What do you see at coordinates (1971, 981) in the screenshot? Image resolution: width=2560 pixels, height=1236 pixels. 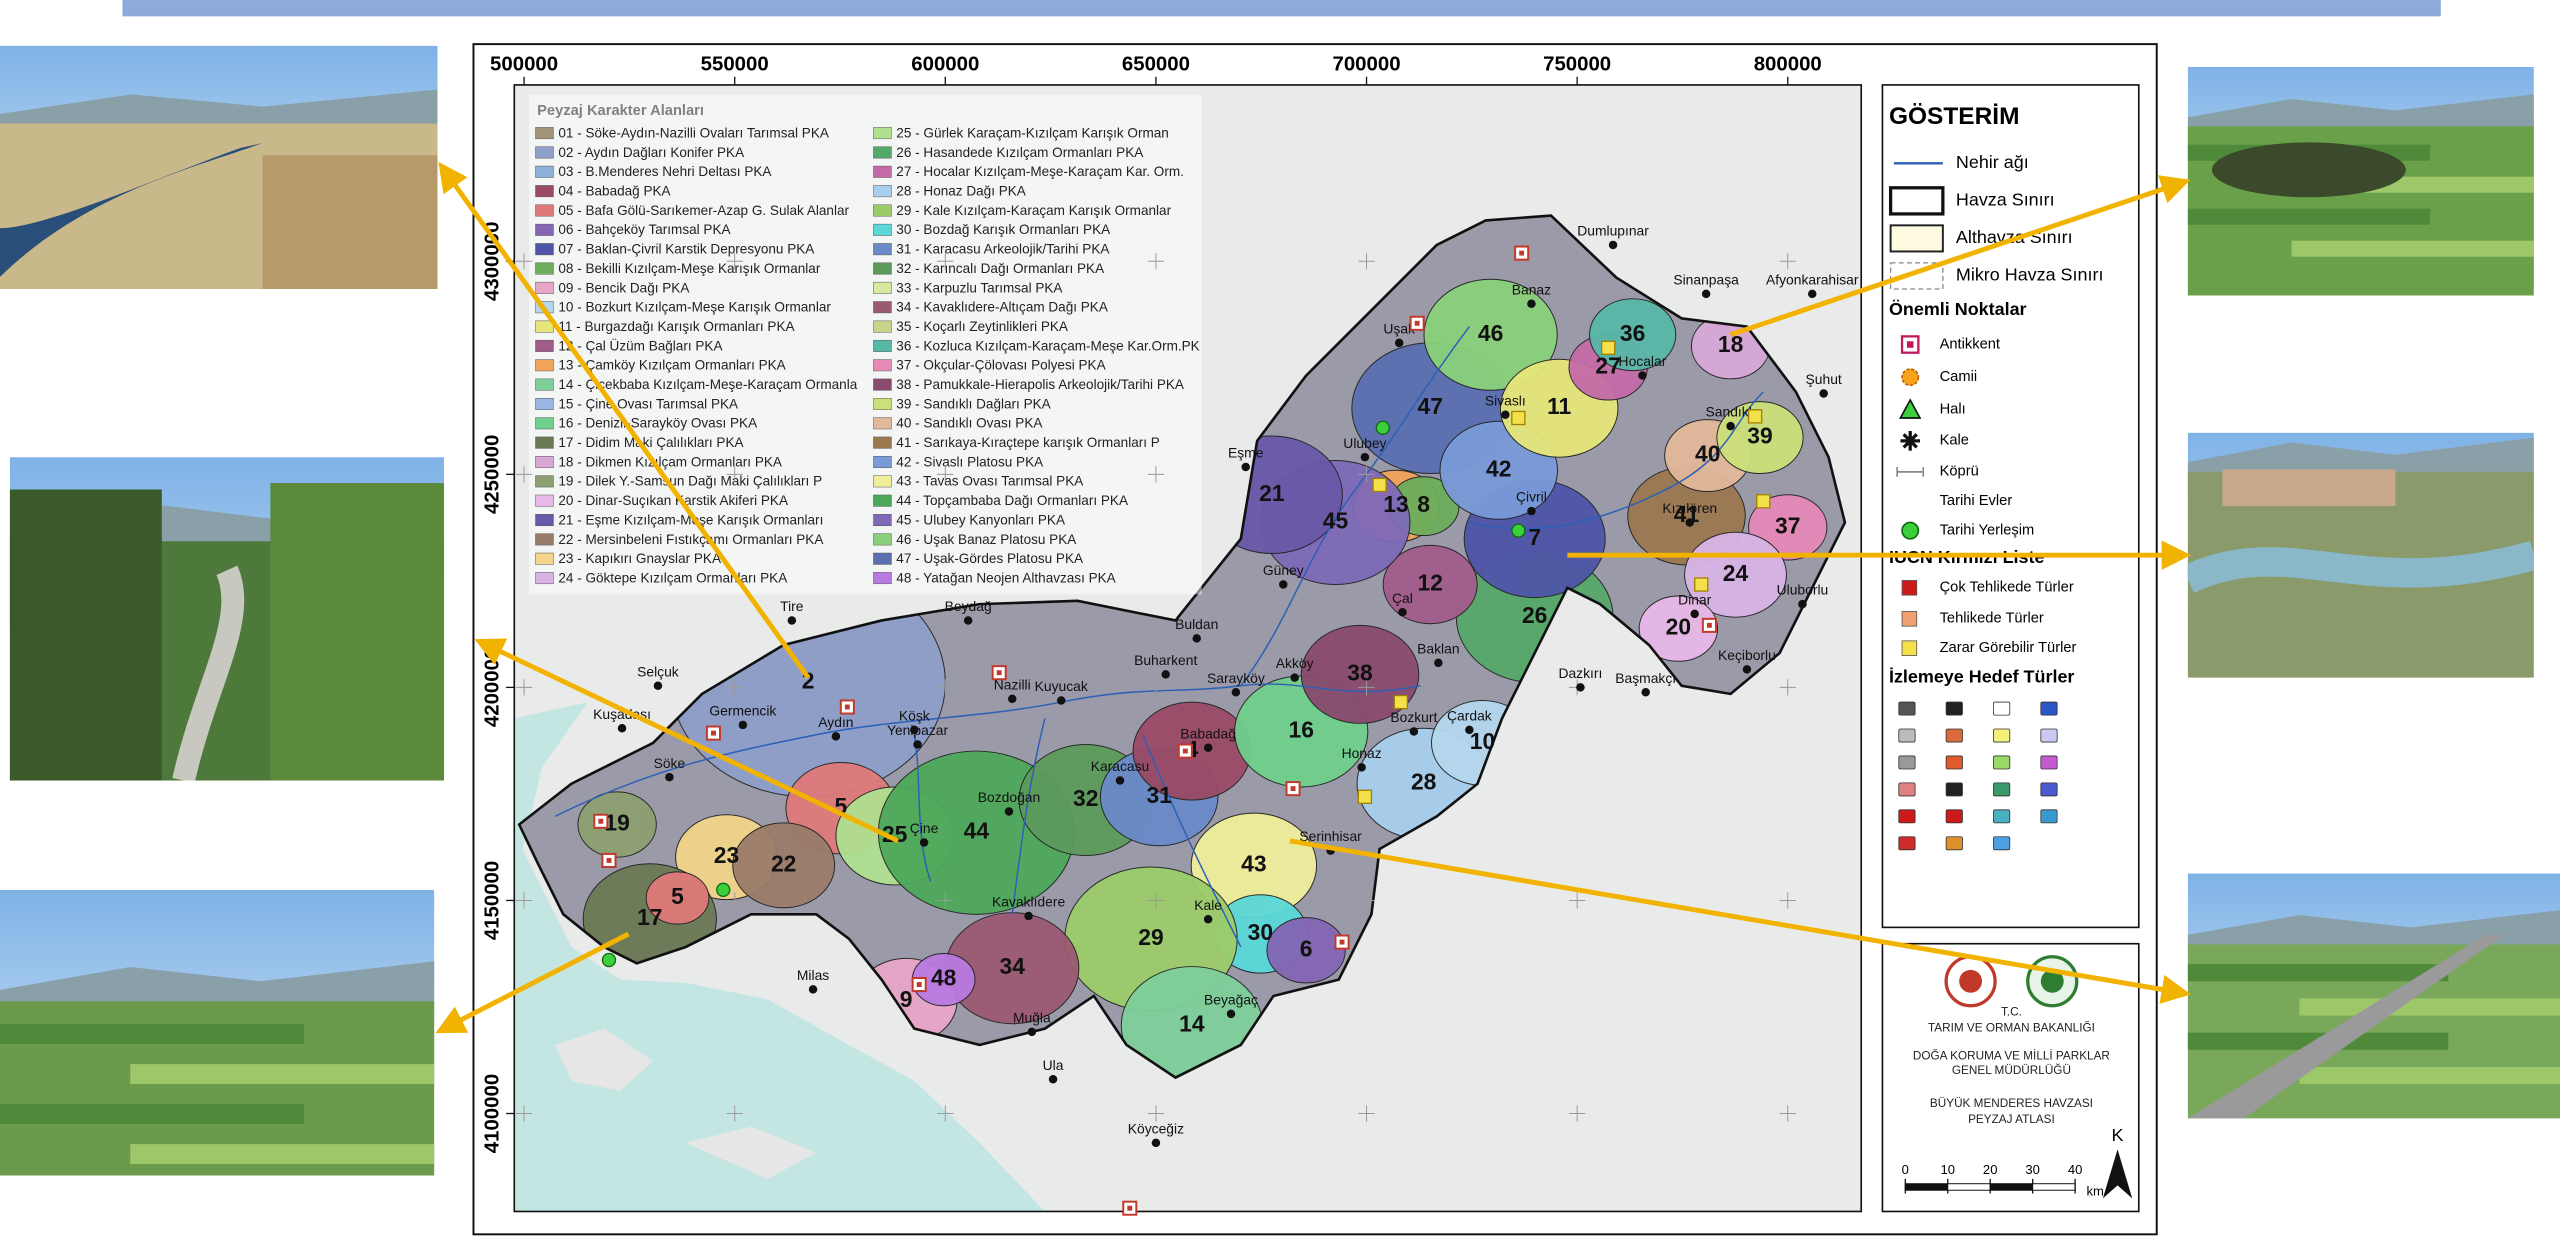 I see `ministry-logo-core` at bounding box center [1971, 981].